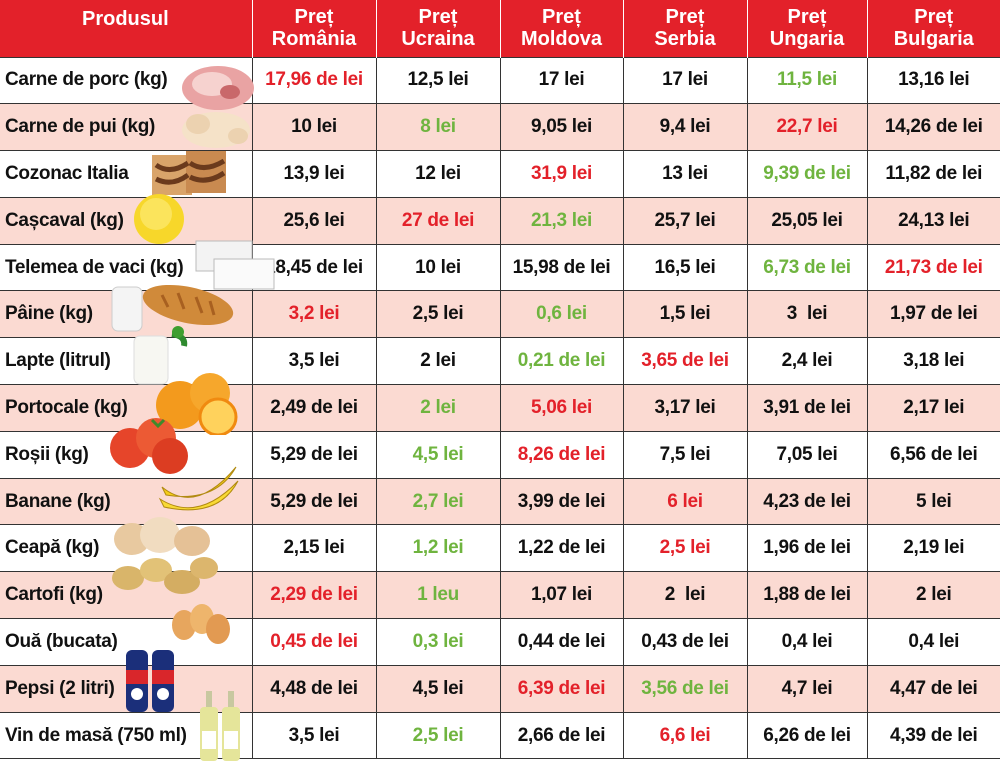  I want to click on product-name: Cașcaval (kg), so click(64, 220).